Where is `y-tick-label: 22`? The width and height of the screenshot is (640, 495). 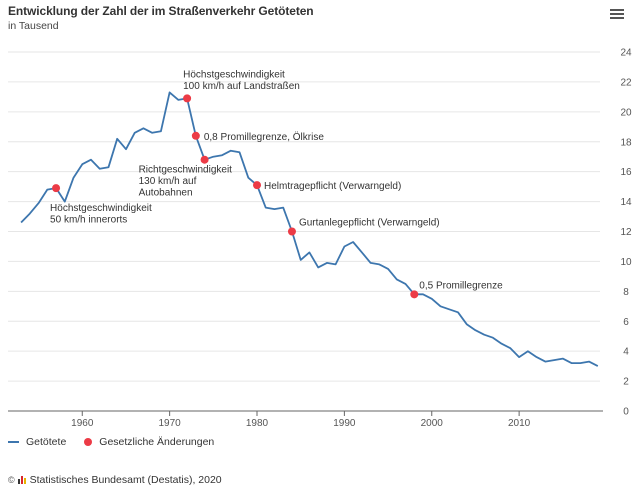
y-tick-label: 22 is located at coordinates (626, 82).